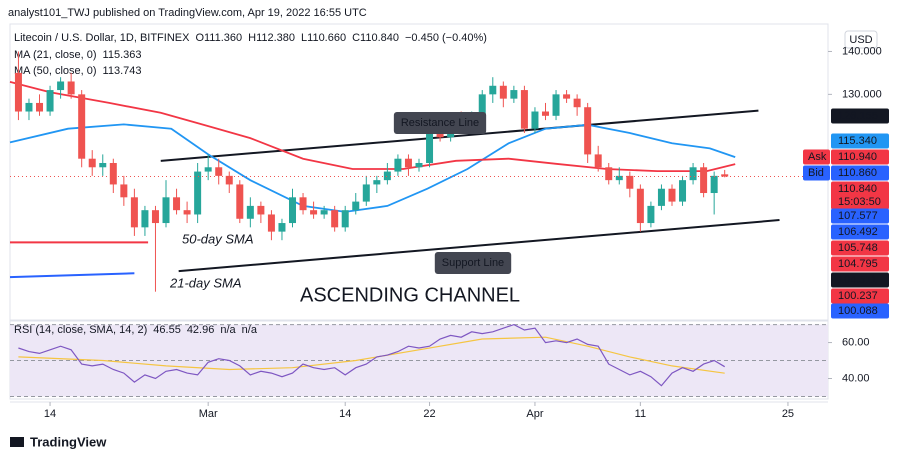 The width and height of the screenshot is (900, 460). I want to click on legend-text: RSI (14, close, SMA, 14, 2), so click(80, 330).